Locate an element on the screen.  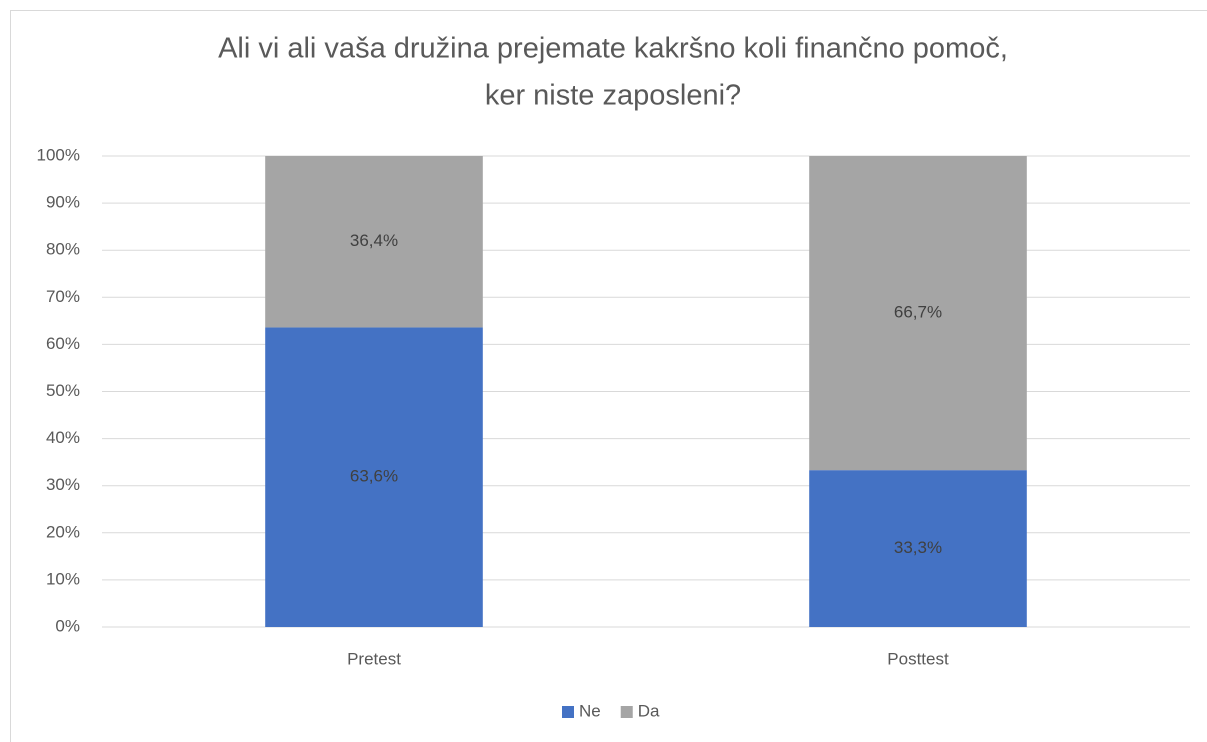
y-tick-label: 40% is located at coordinates (63, 437).